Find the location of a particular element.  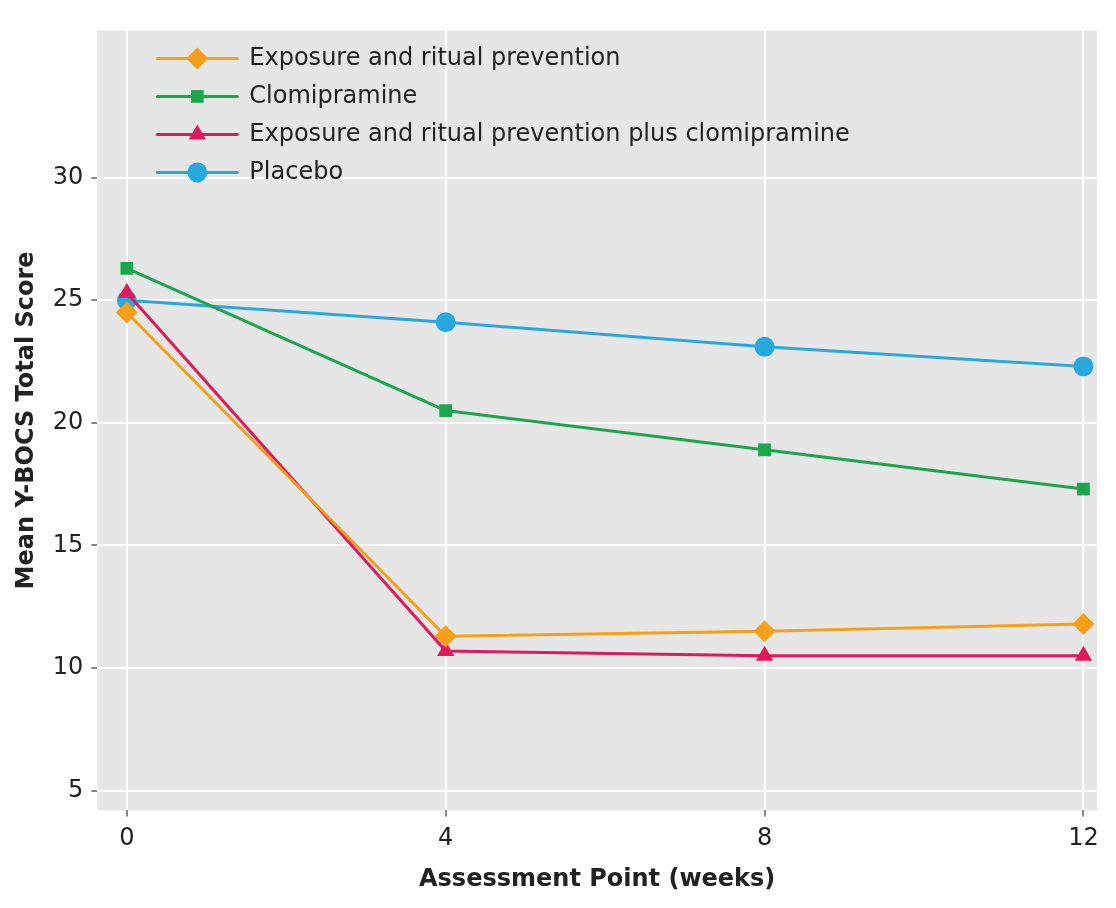

x-tick-label: 4 is located at coordinates (446, 837).